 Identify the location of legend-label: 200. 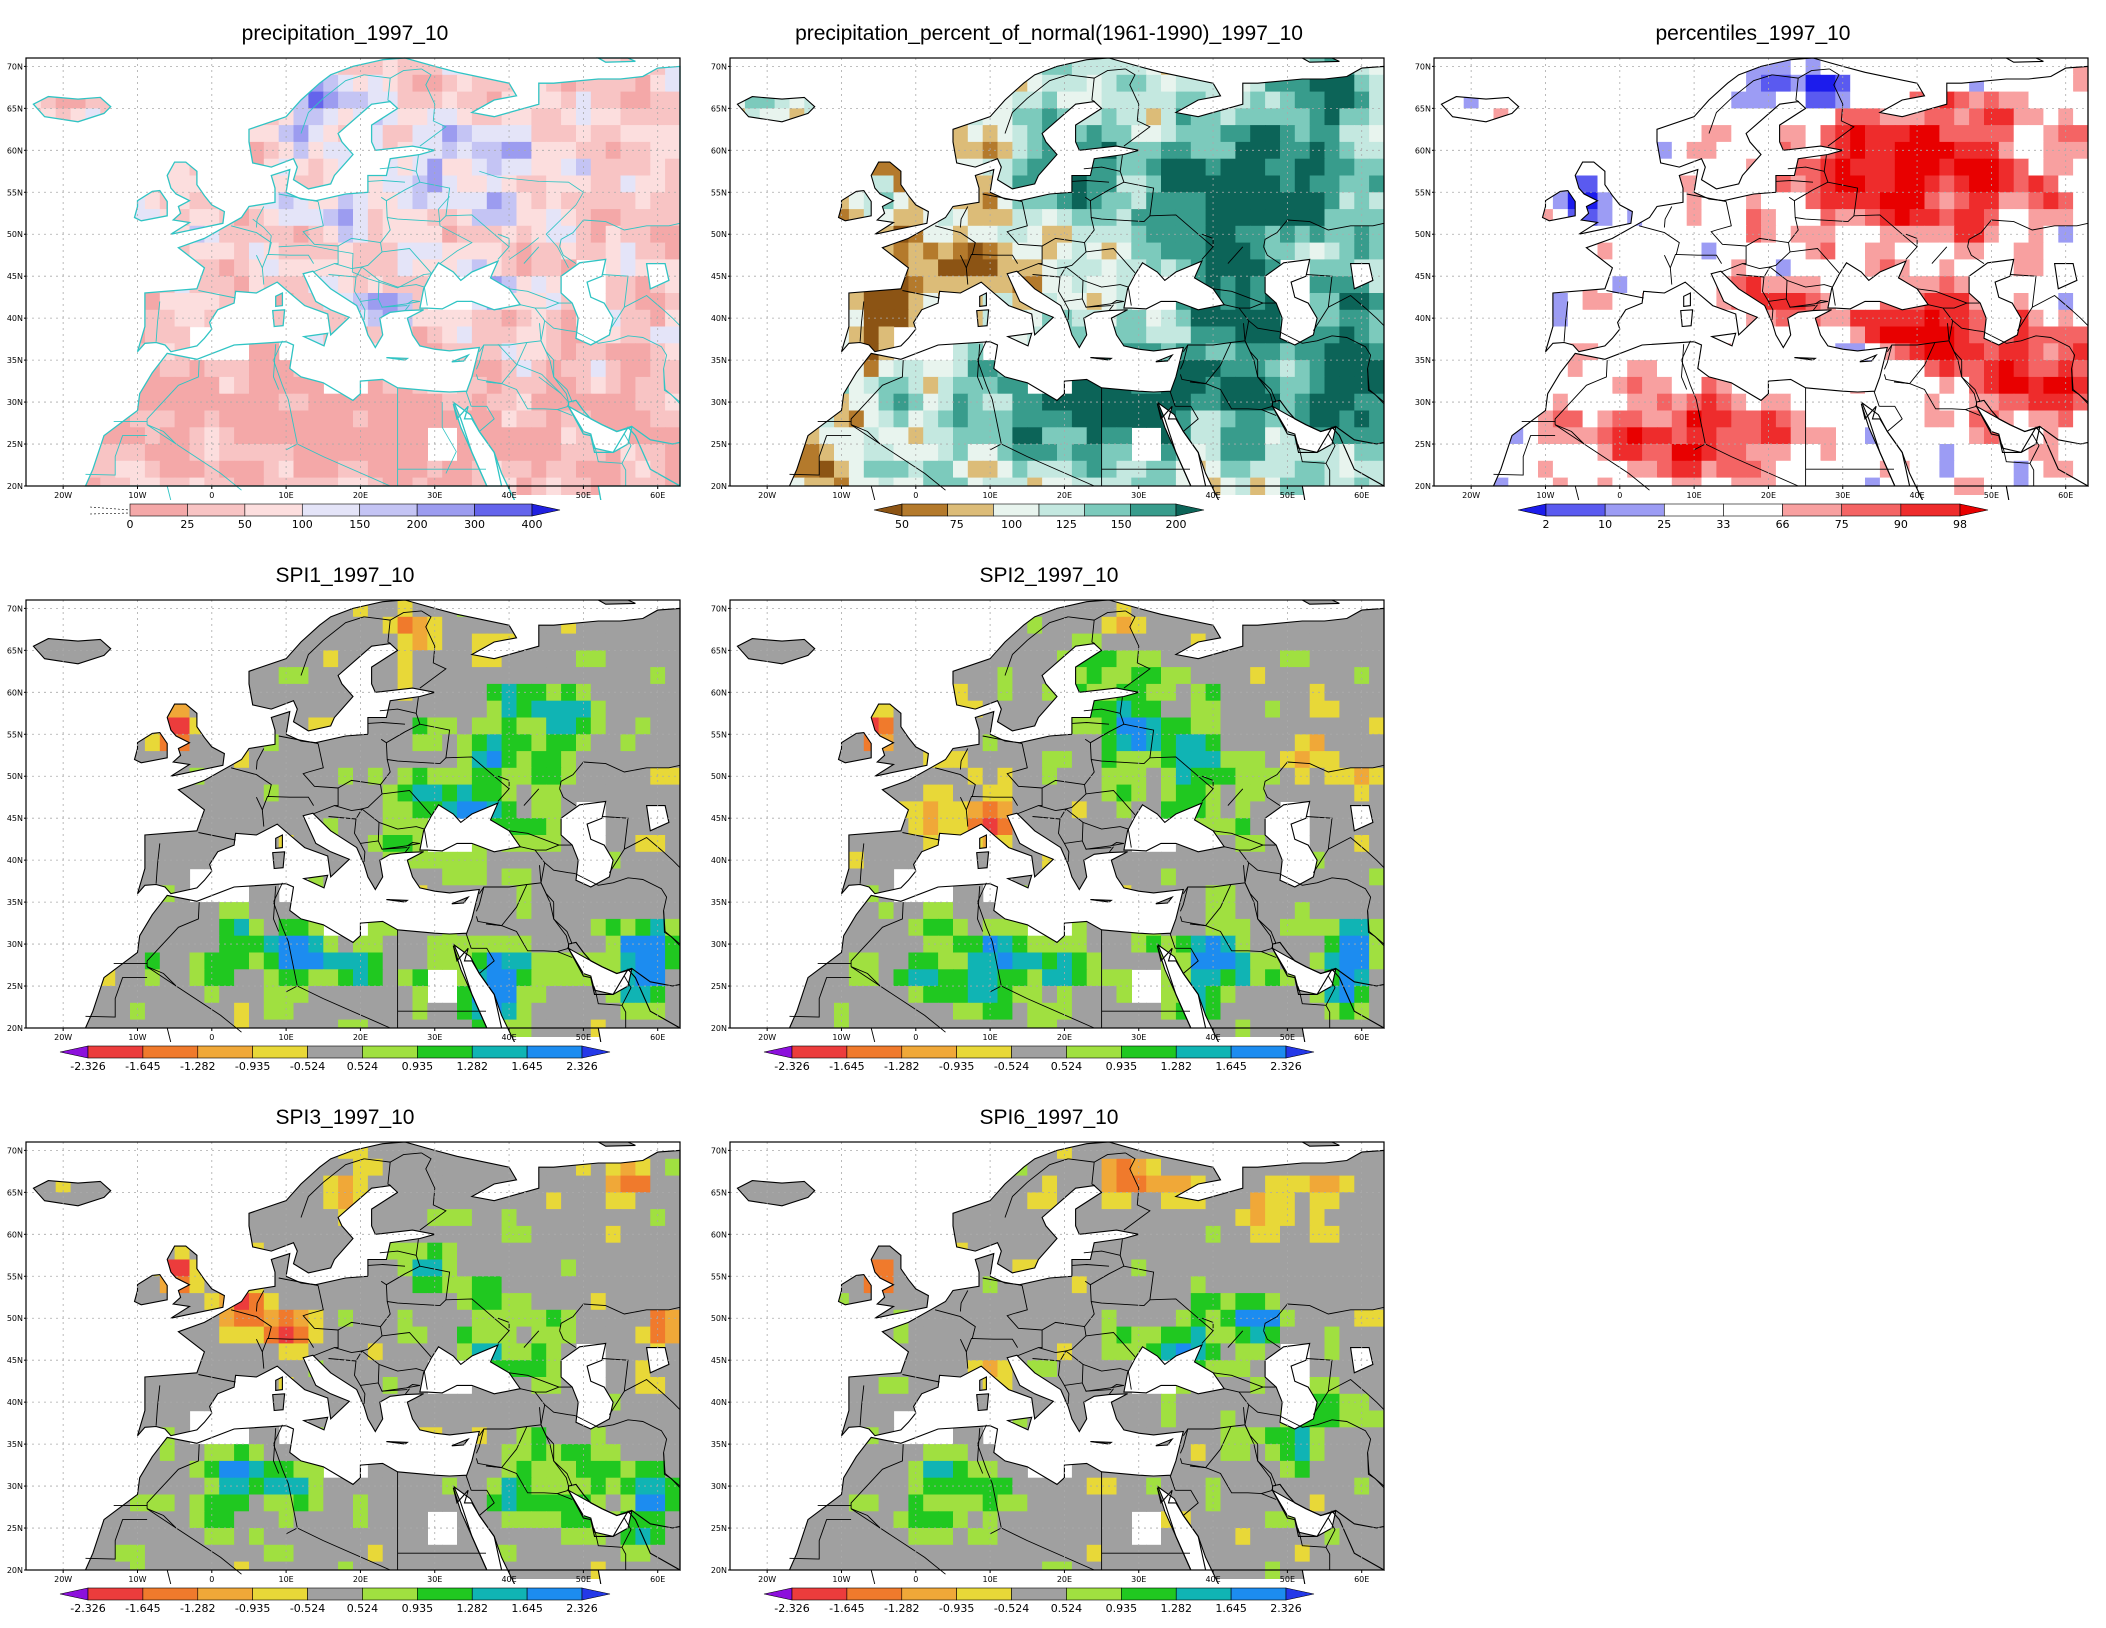
(1176, 524).